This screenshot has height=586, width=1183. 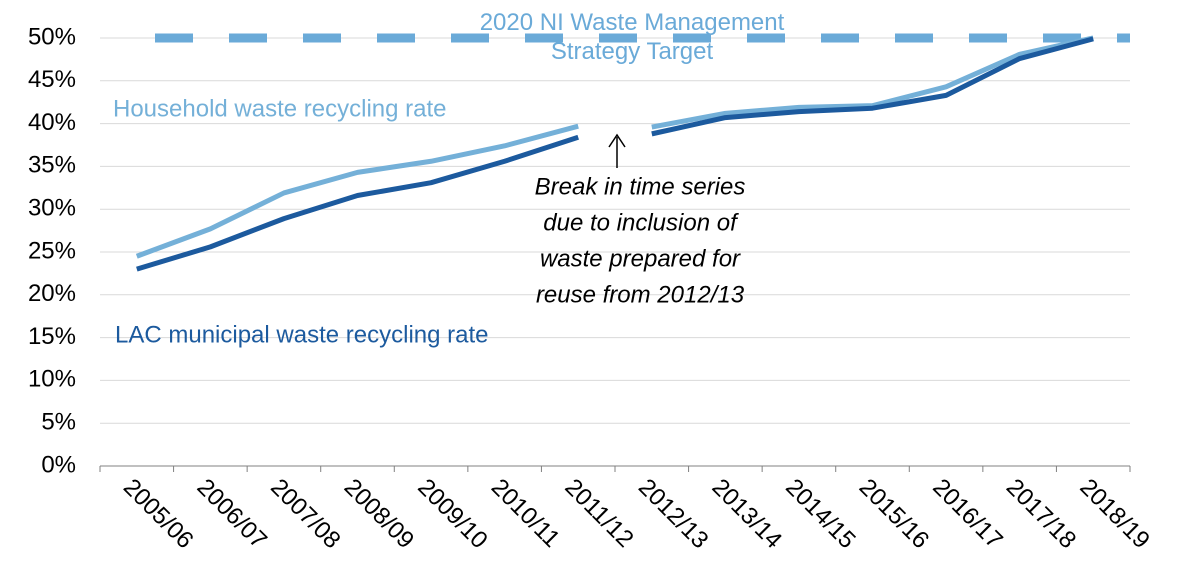 What do you see at coordinates (52, 250) in the screenshot?
I see `y-tick-label: 25%` at bounding box center [52, 250].